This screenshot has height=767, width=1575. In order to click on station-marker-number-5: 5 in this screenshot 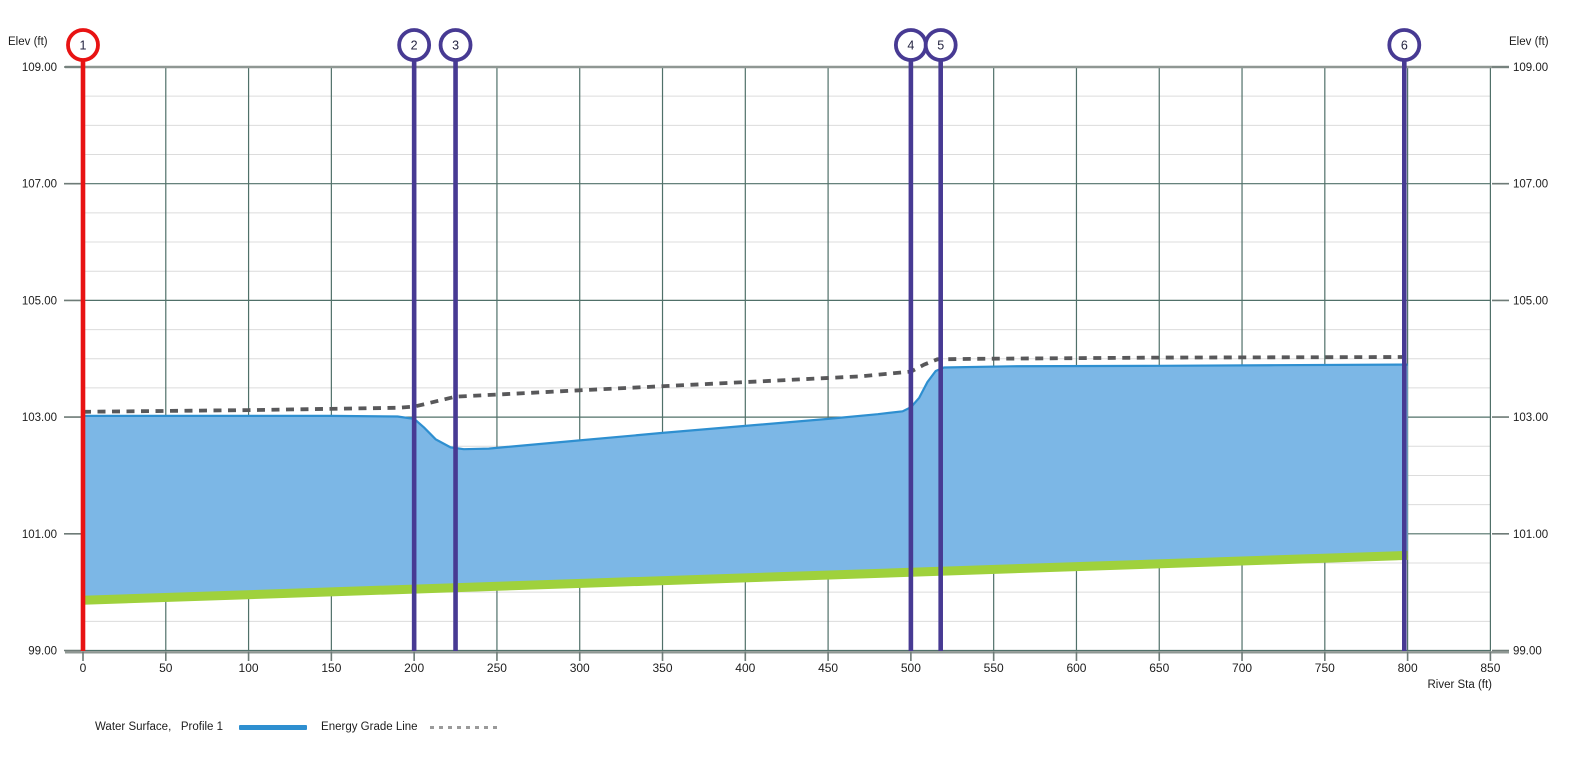, I will do `click(940, 46)`.